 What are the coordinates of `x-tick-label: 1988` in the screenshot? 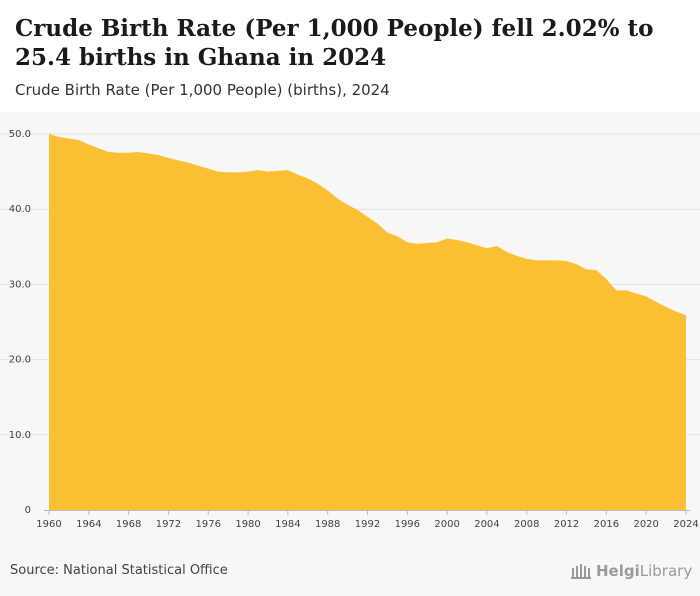 It's located at (327, 524).